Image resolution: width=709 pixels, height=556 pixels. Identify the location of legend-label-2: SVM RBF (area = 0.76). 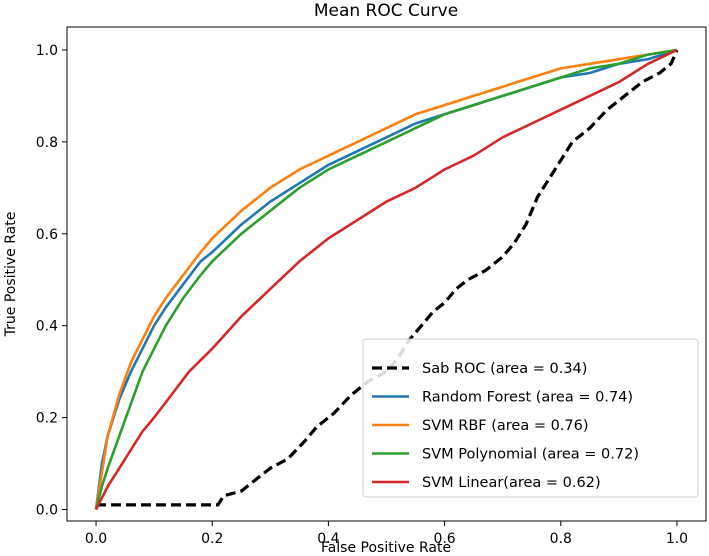
(505, 426).